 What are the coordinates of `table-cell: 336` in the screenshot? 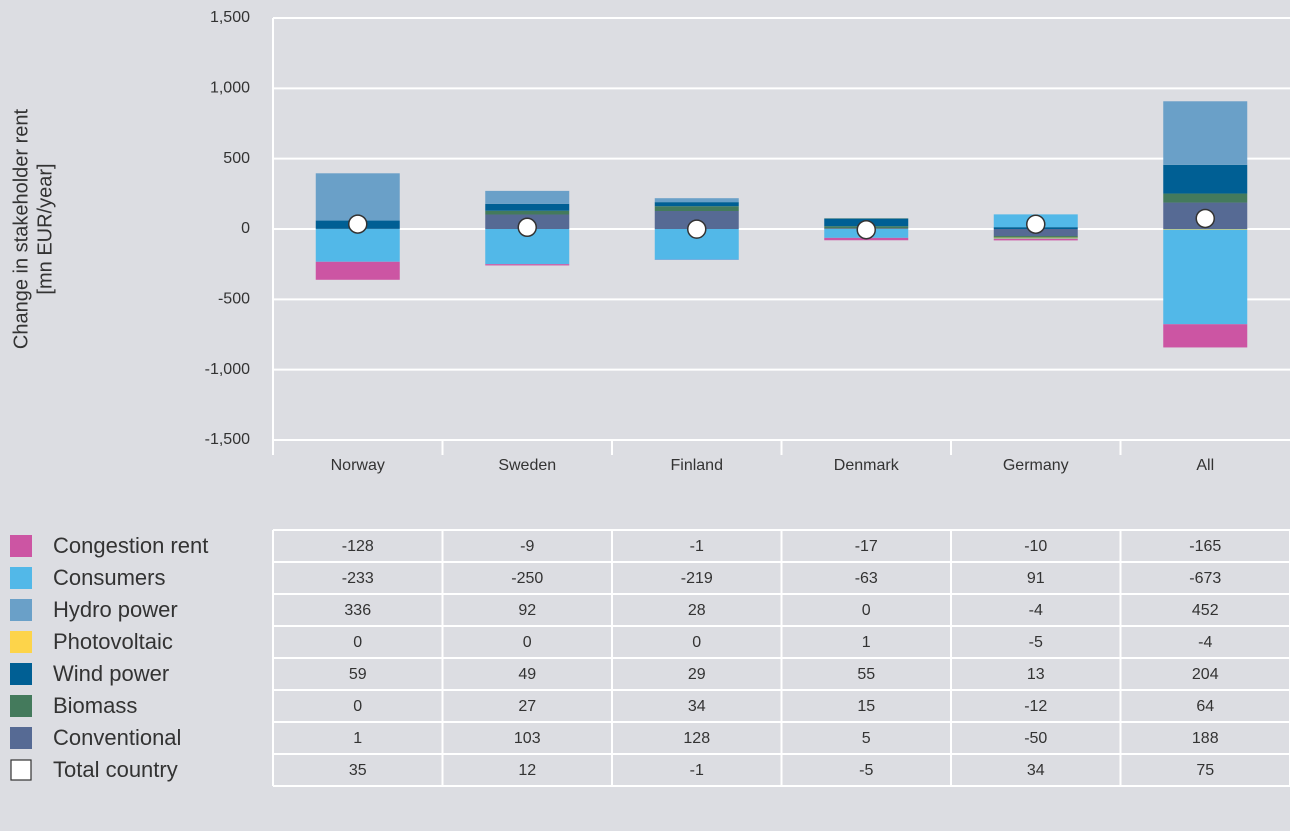 It's located at (357, 610).